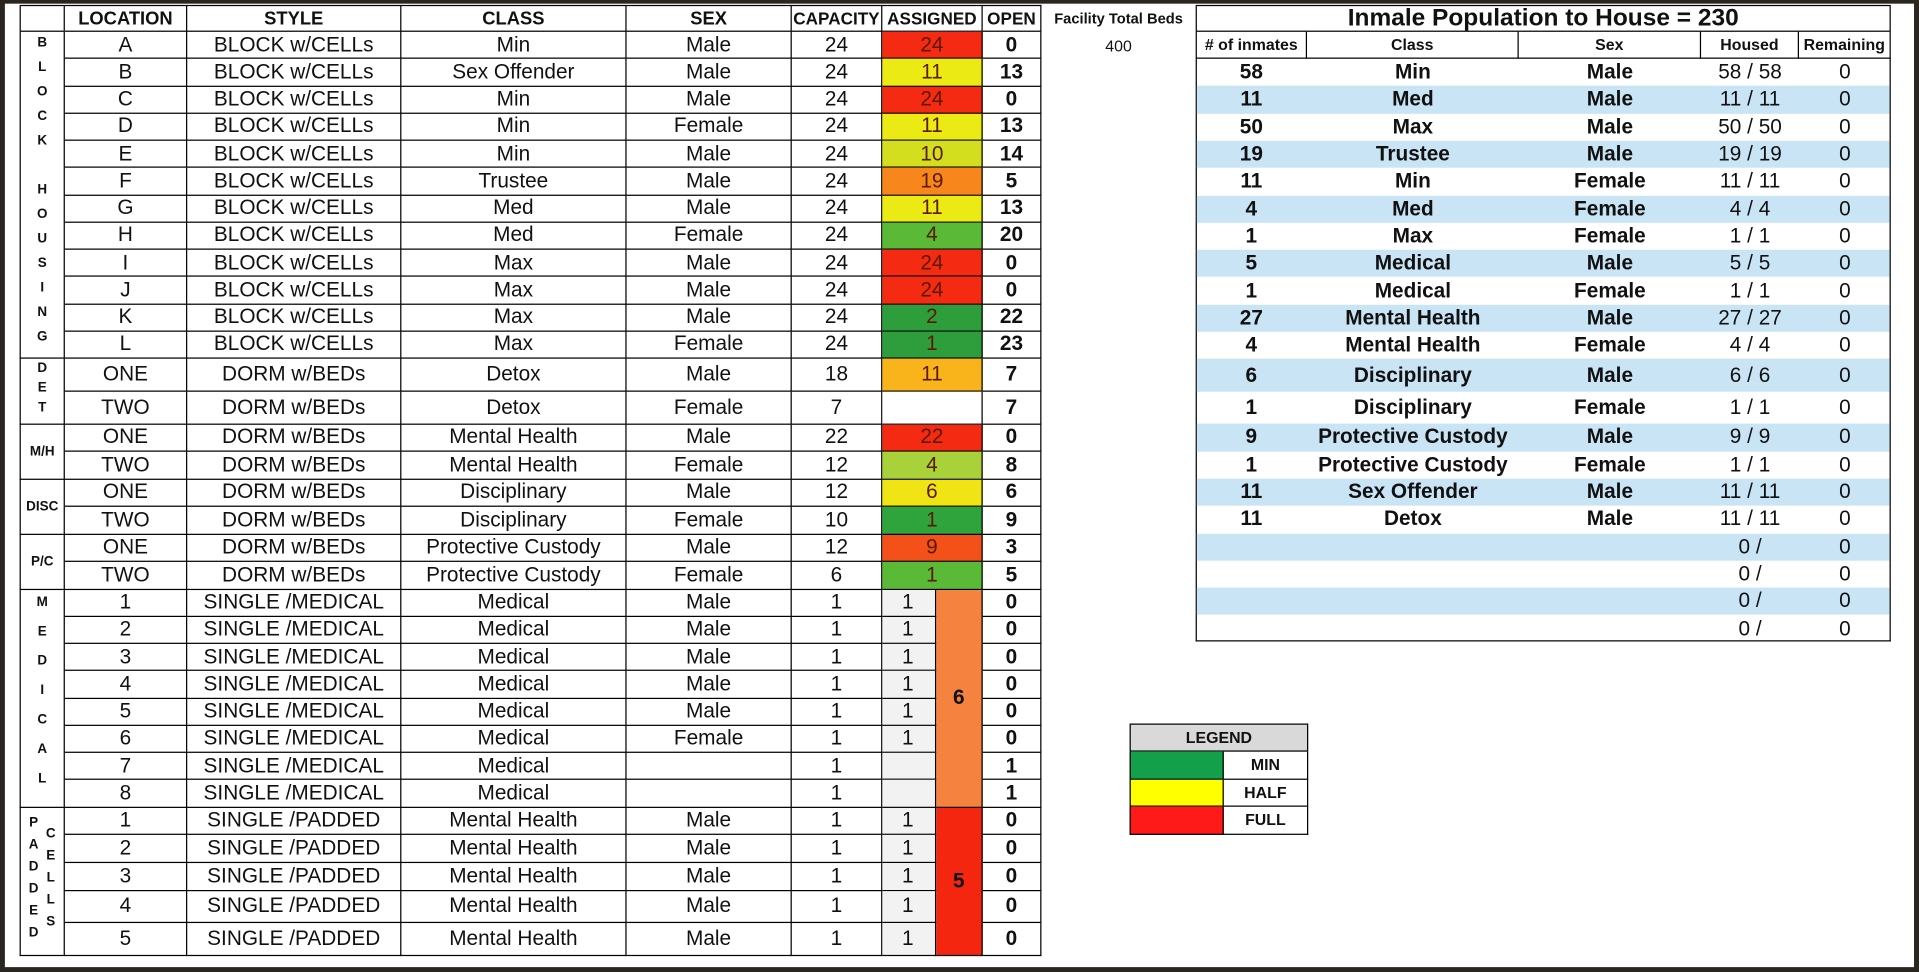 The width and height of the screenshot is (1919, 972). What do you see at coordinates (837, 520) in the screenshot?
I see `capacity-cell: 10` at bounding box center [837, 520].